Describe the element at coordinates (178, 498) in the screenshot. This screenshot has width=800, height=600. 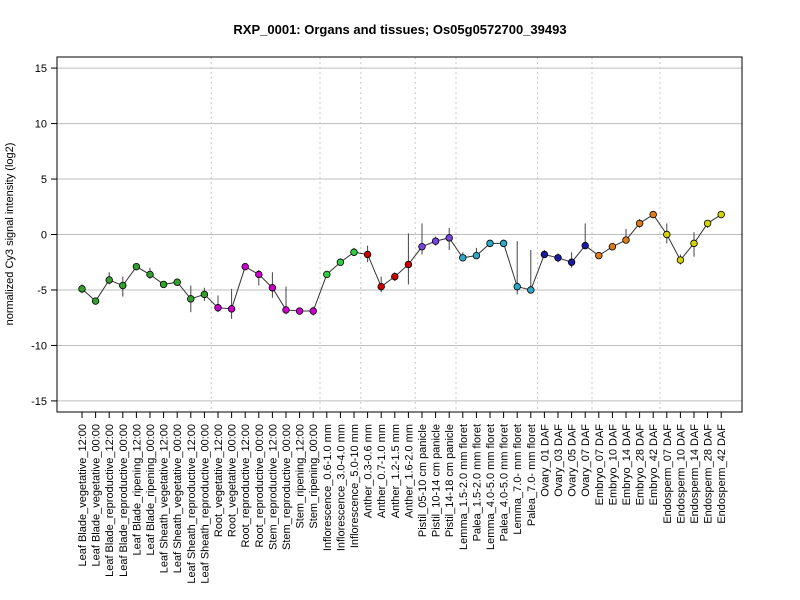
I see `x-tick-label: Leaf Sheath_vegetative_00:00` at that location.